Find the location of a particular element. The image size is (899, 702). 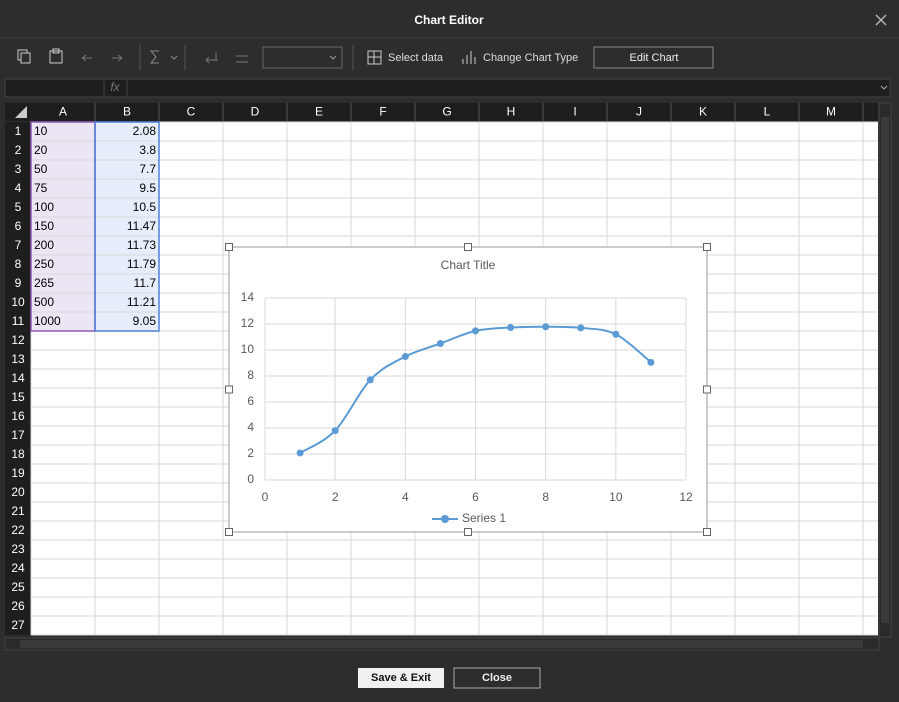

row-header: 23 is located at coordinates (18, 549).